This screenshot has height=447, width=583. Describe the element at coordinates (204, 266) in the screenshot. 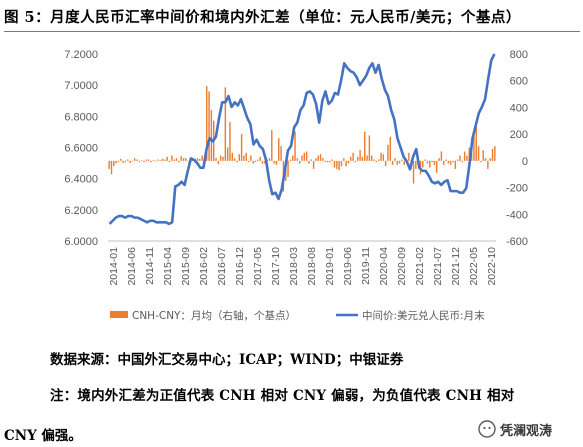

I see `x-tick-label: 2016-02` at that location.